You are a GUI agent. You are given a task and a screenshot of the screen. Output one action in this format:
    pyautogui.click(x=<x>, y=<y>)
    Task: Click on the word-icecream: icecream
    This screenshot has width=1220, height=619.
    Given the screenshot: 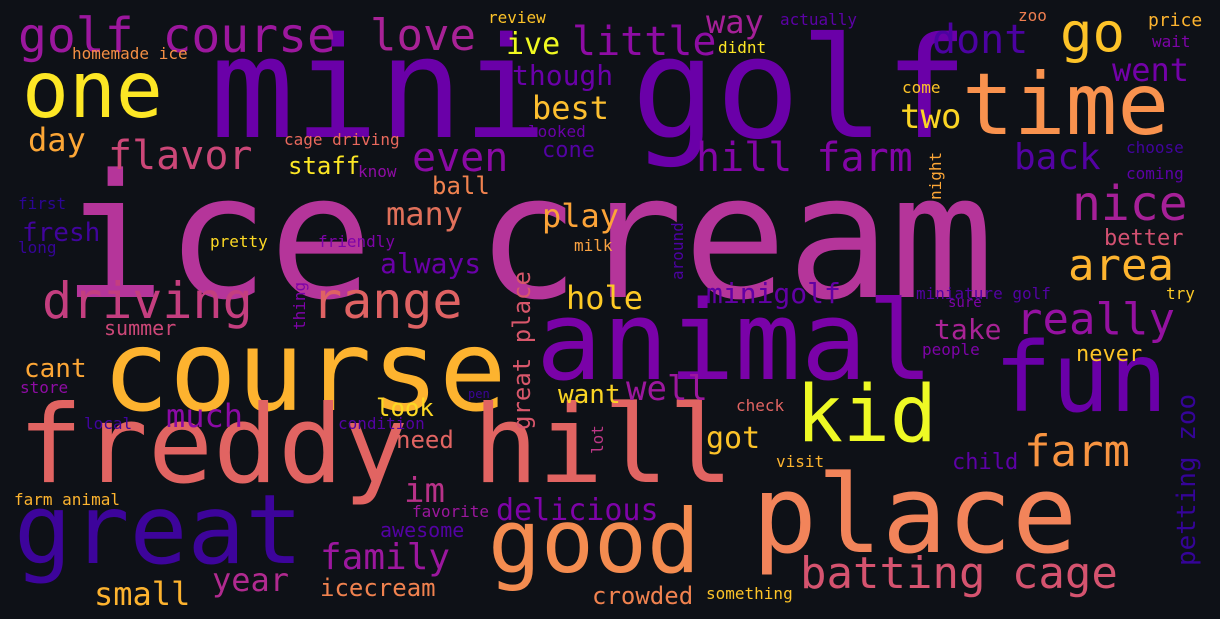 What is the action you would take?
    pyautogui.click(x=378, y=588)
    